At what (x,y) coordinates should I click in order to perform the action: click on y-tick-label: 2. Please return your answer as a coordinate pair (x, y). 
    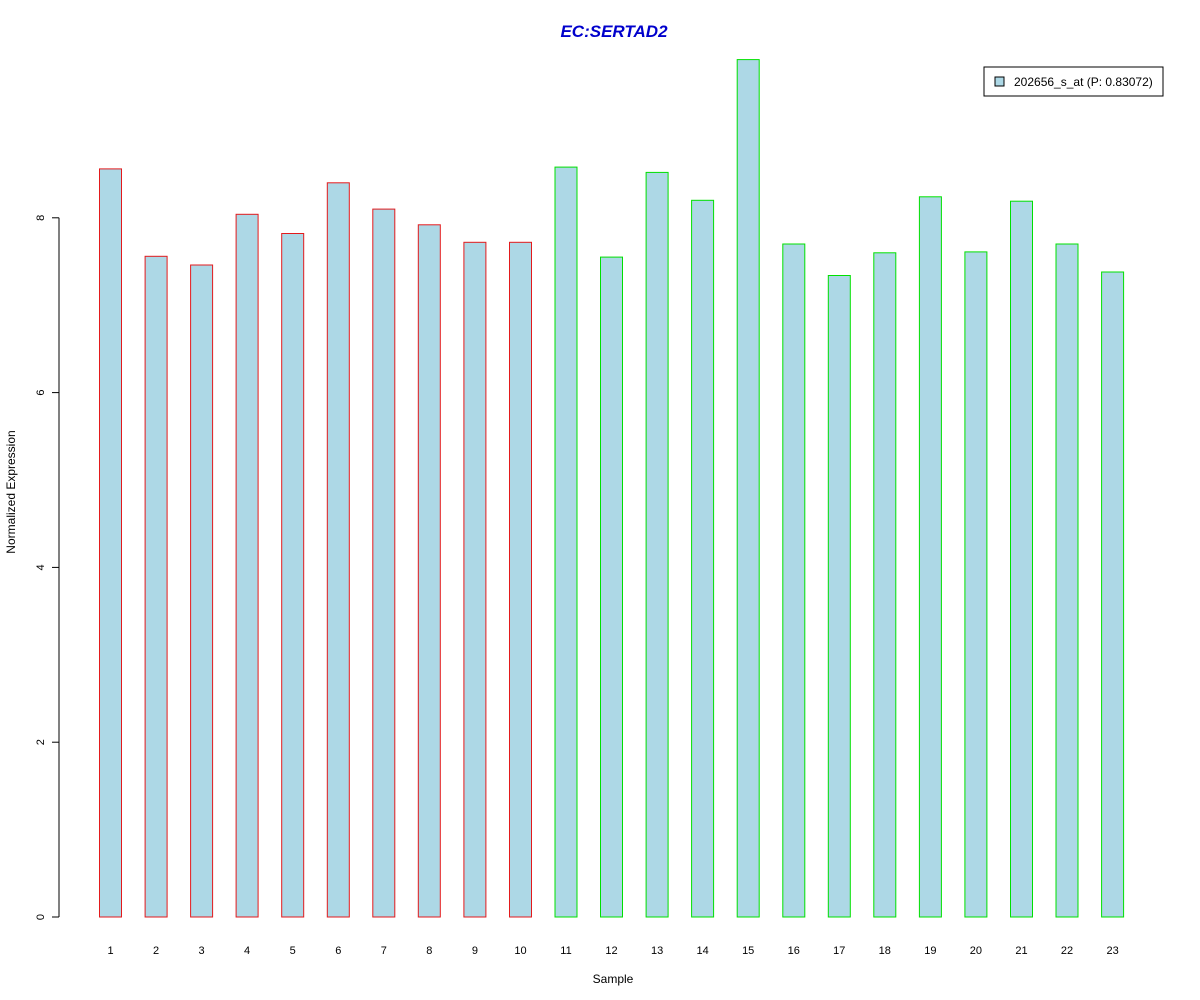
    Looking at the image, I should click on (41, 742).